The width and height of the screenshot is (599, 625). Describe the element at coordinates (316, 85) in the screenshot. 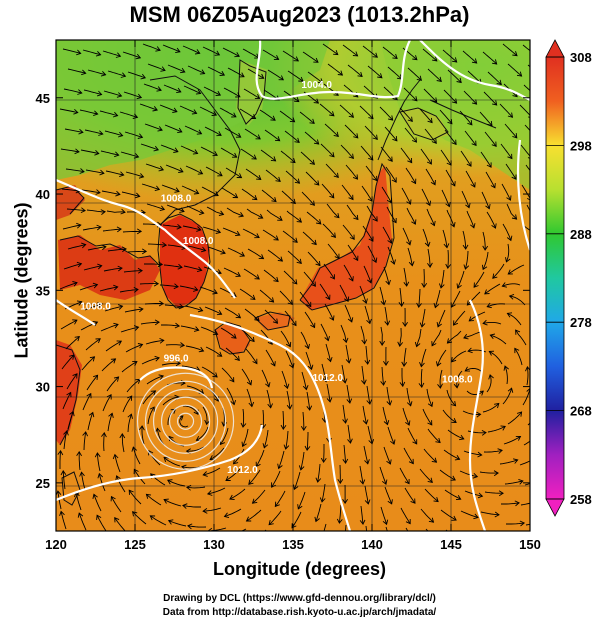

I see `contour-label: 1004.0` at that location.